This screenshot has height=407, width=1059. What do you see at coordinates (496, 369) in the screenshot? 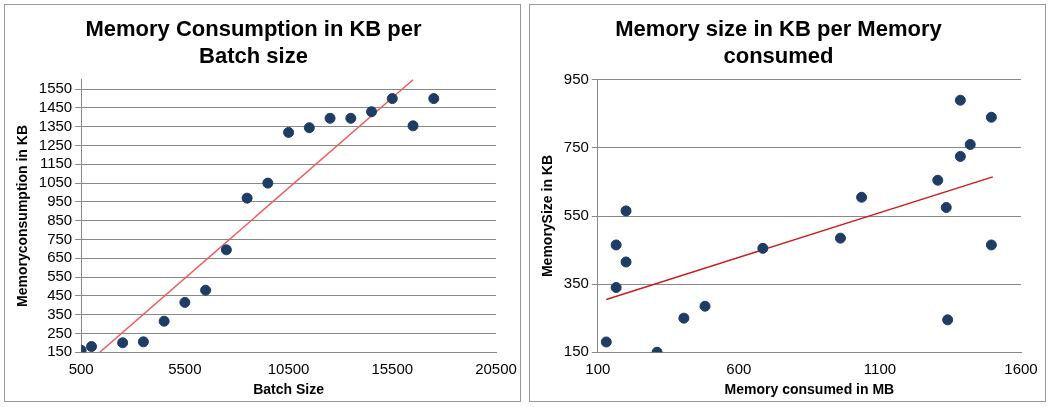
I see `x-tick-label: 20500` at bounding box center [496, 369].